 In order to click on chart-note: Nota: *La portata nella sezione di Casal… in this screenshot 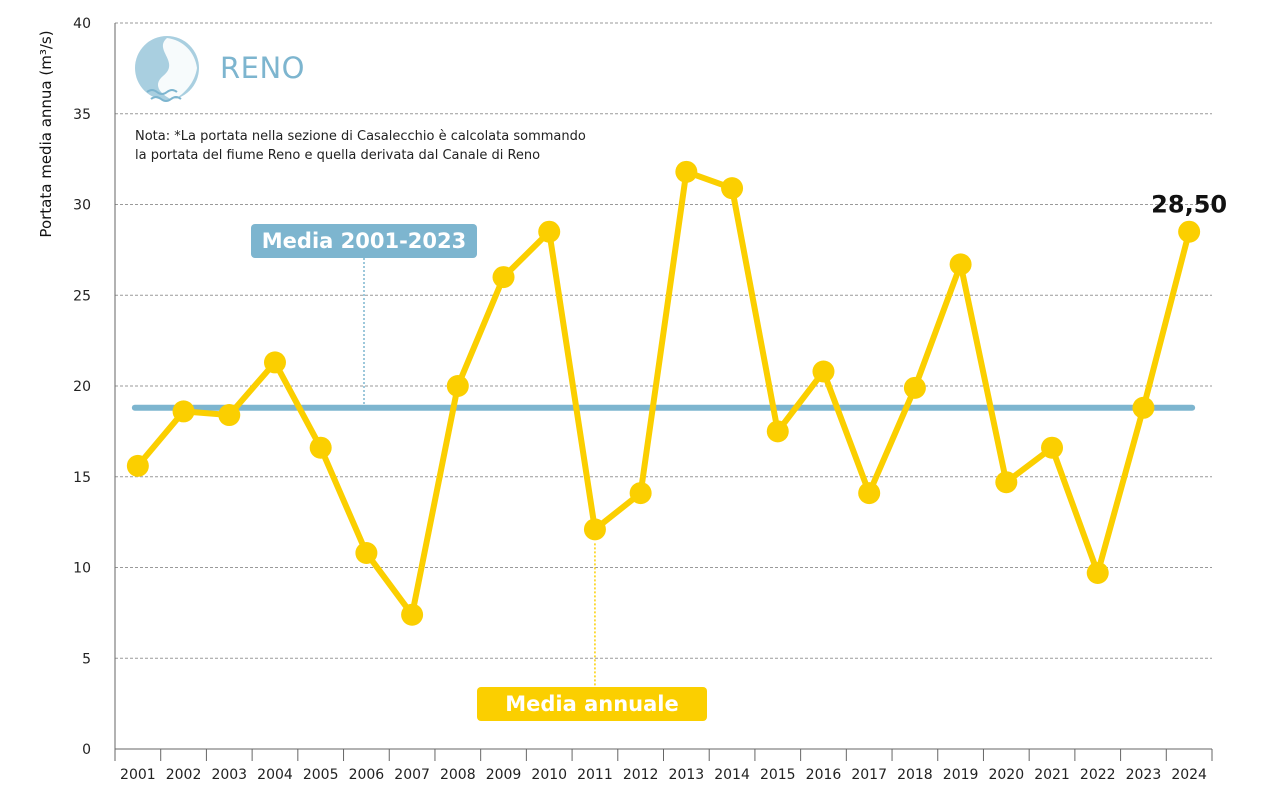, I will do `click(360, 146)`.